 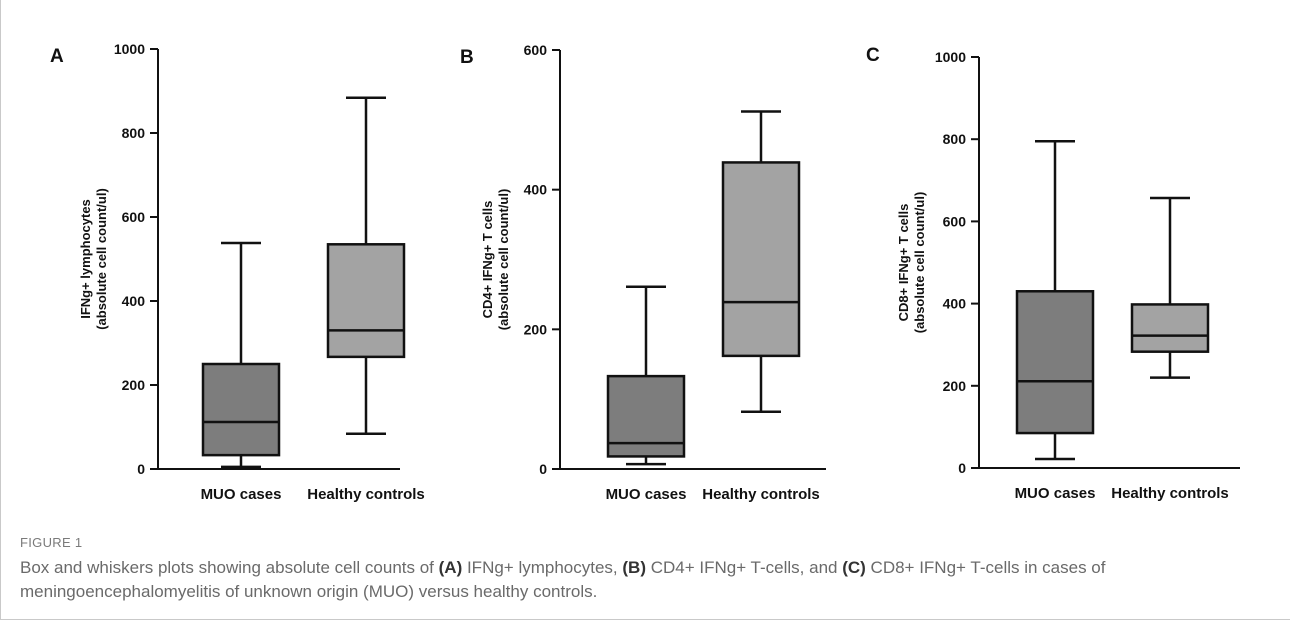 I want to click on panel-c-y-tick-label: 600, so click(x=955, y=221).